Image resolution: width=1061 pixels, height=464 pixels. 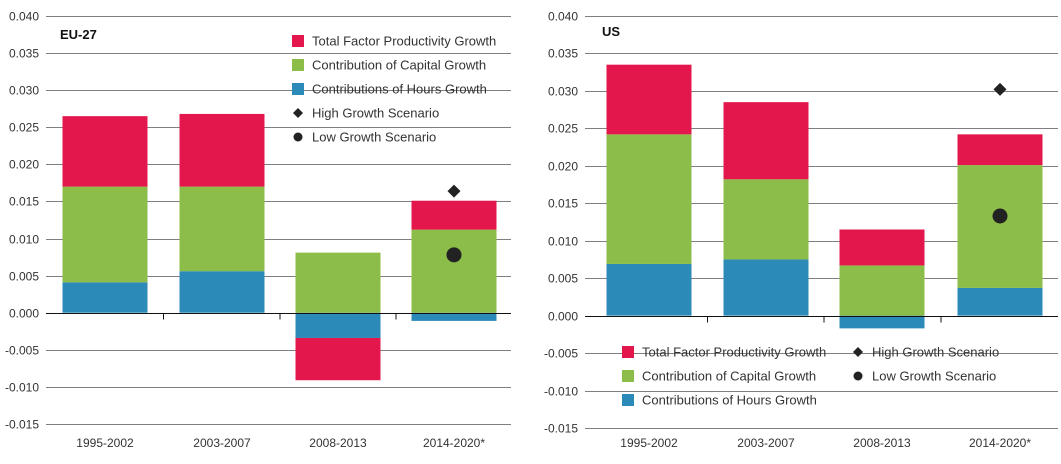 What do you see at coordinates (24, 54) in the screenshot?
I see `eu27-y-tick-label: 0.035` at bounding box center [24, 54].